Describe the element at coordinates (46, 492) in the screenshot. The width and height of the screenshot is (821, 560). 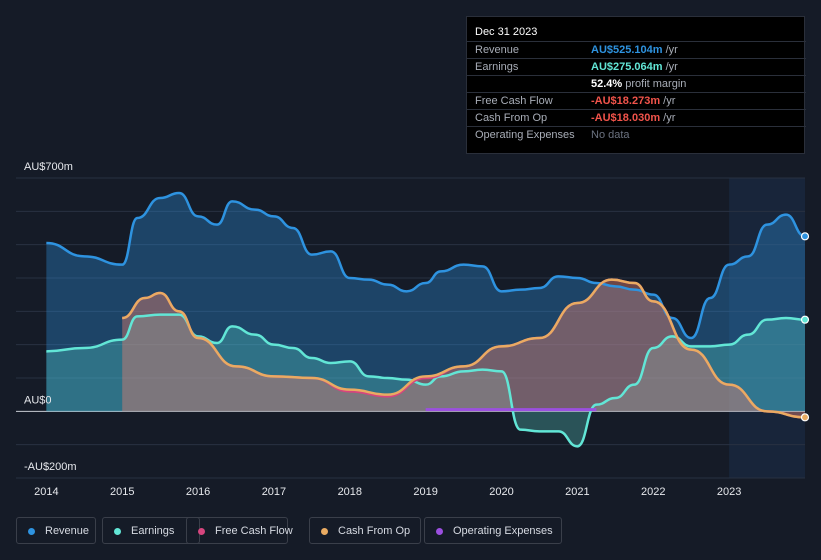
I see `x-tick-label: 2014` at that location.